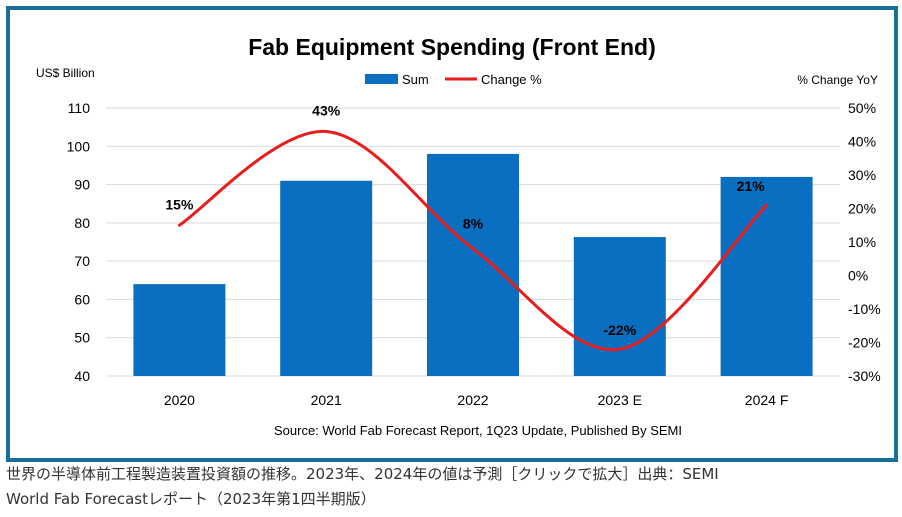 The image size is (902, 517). What do you see at coordinates (864, 376) in the screenshot?
I see `y2-tick-label: -30%` at bounding box center [864, 376].